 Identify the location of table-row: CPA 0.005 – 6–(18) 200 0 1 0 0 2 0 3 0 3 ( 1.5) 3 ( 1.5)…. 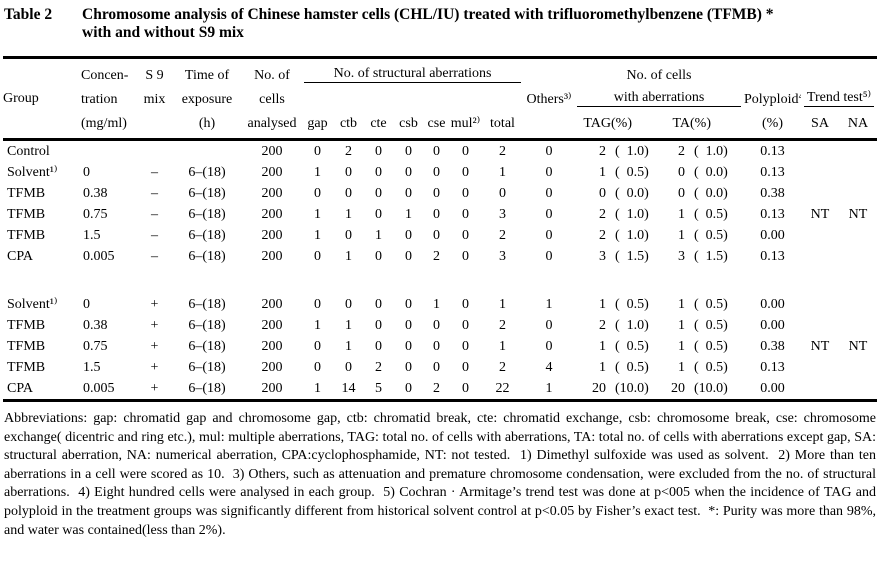
(440, 256).